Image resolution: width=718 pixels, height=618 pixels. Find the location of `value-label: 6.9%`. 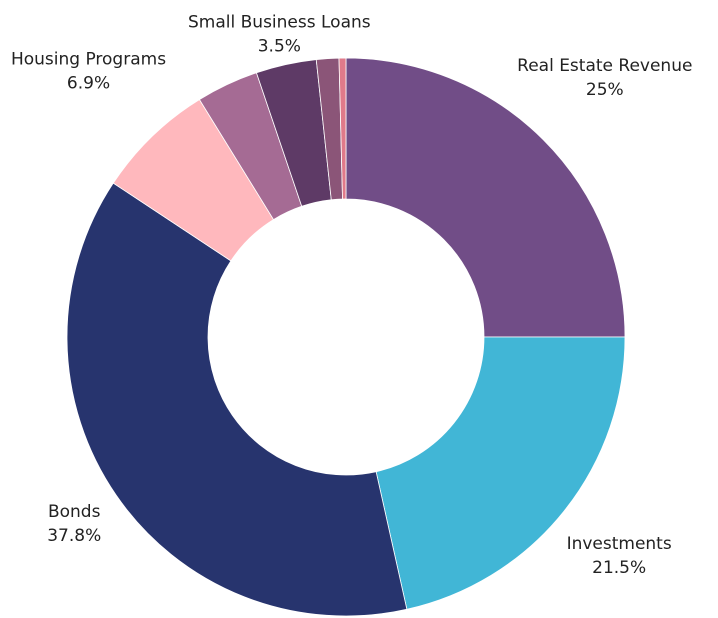

value-label: 6.9% is located at coordinates (88, 83).